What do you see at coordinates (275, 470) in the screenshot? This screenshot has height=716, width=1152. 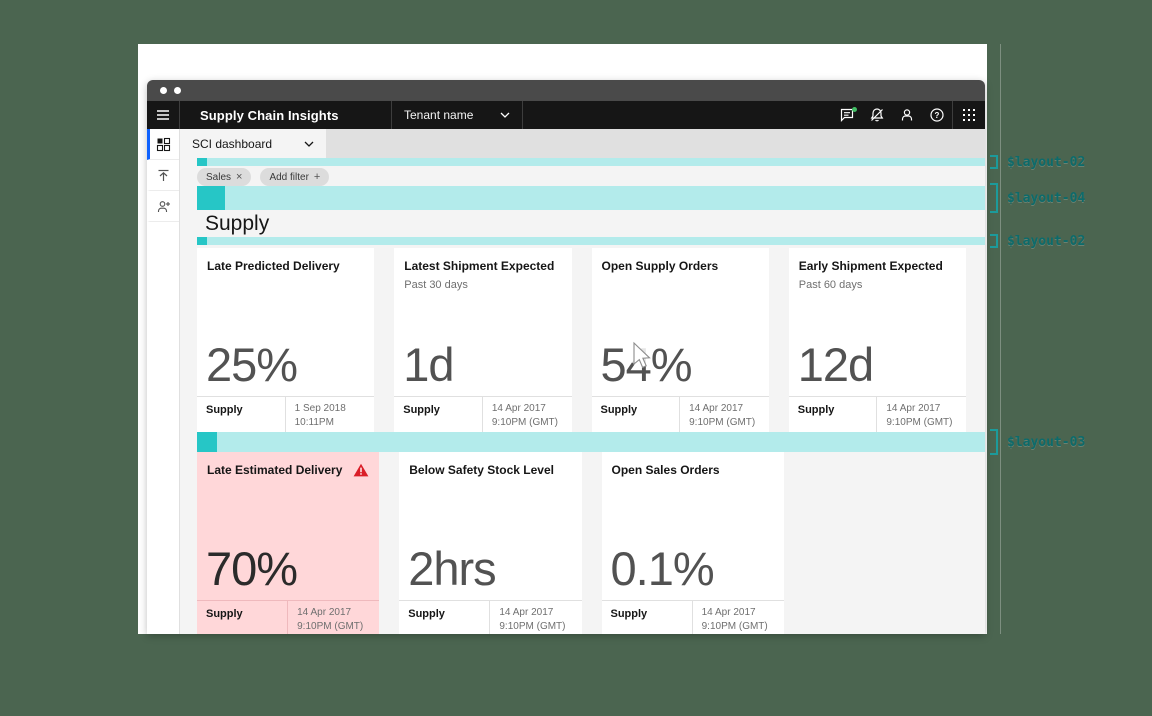 I see `card-title: Late Estimated Delivery` at bounding box center [275, 470].